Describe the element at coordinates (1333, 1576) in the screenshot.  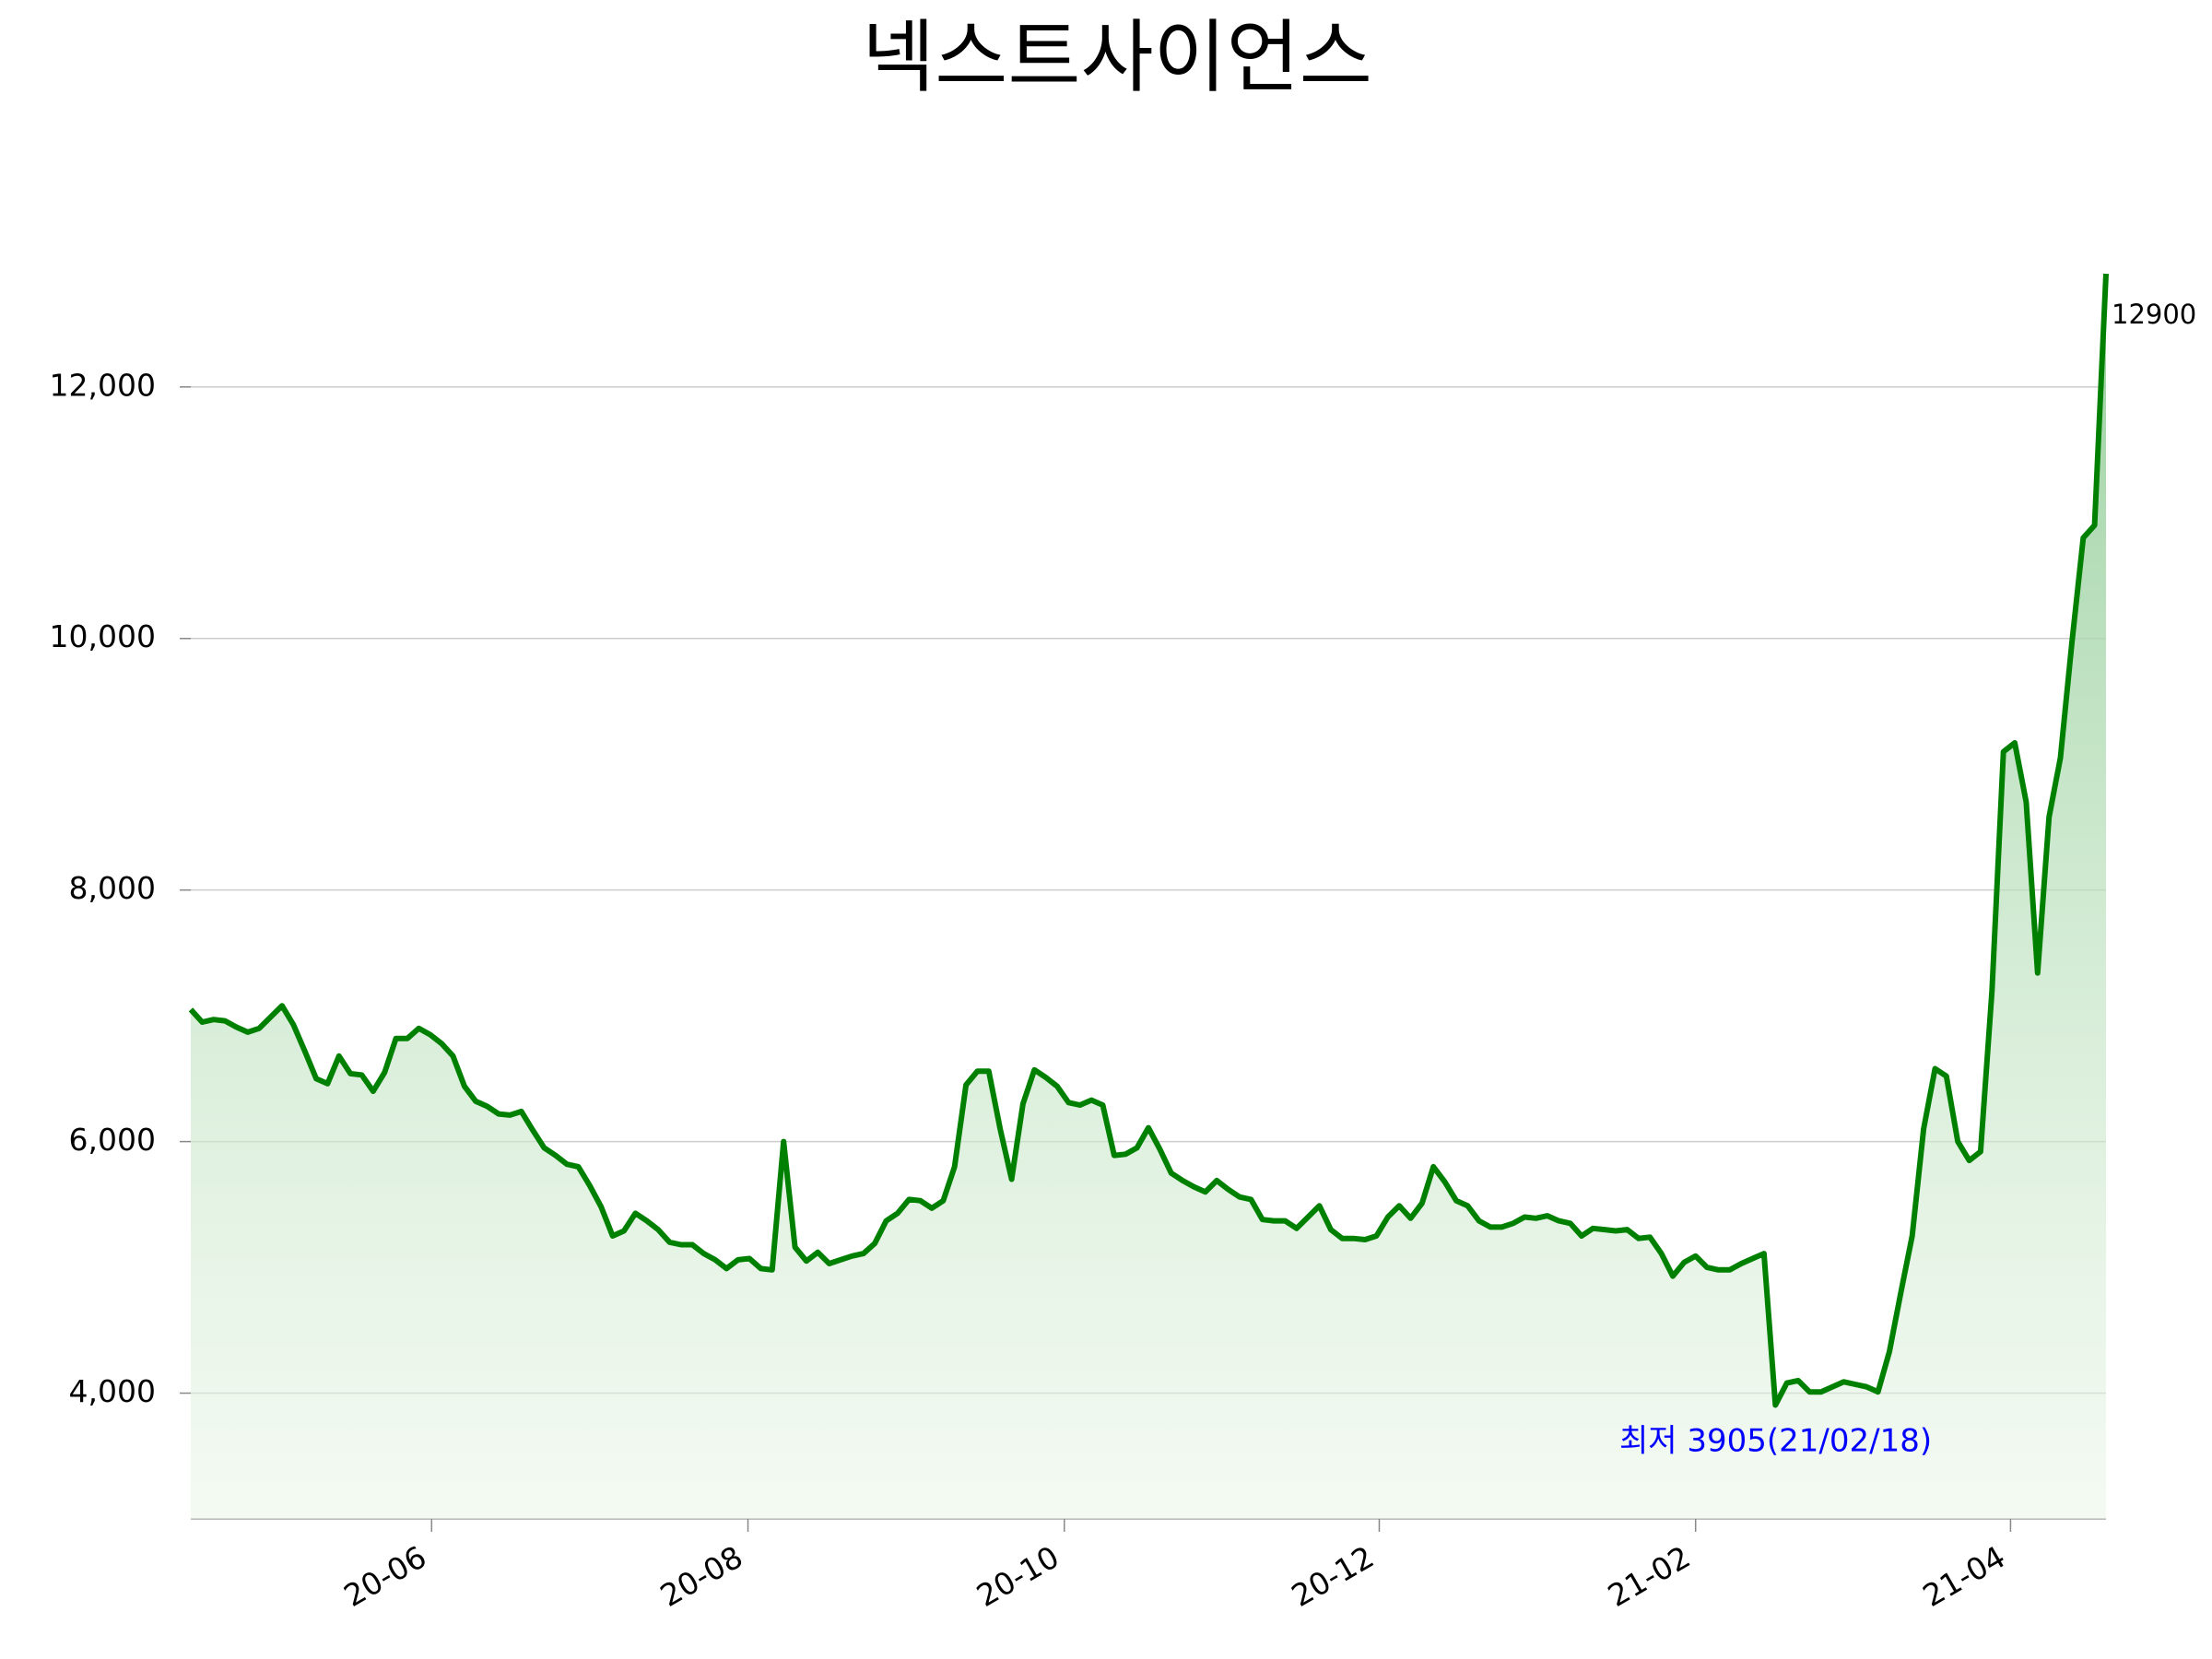
I see `x-tick-label: 20-12` at that location.